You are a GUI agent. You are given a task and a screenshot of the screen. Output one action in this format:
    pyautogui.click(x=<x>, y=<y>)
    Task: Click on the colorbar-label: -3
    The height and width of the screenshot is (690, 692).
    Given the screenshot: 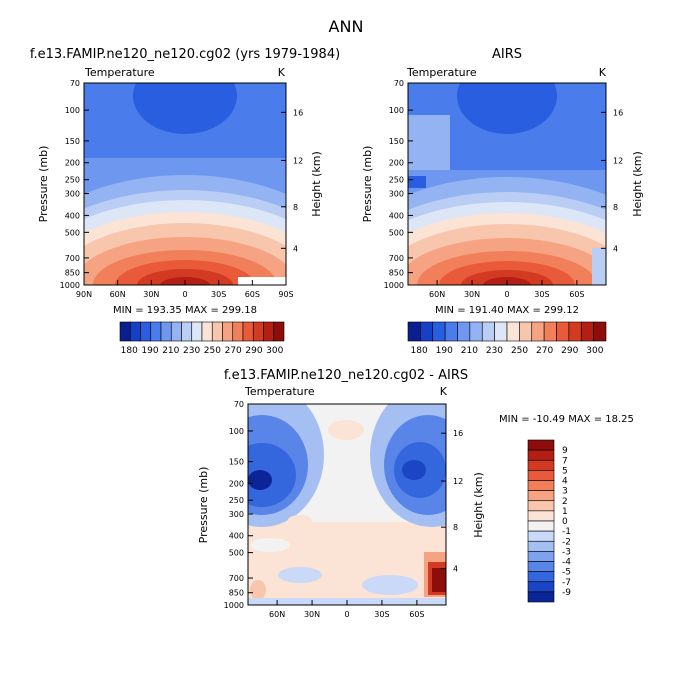 What is the action you would take?
    pyautogui.click(x=566, y=552)
    